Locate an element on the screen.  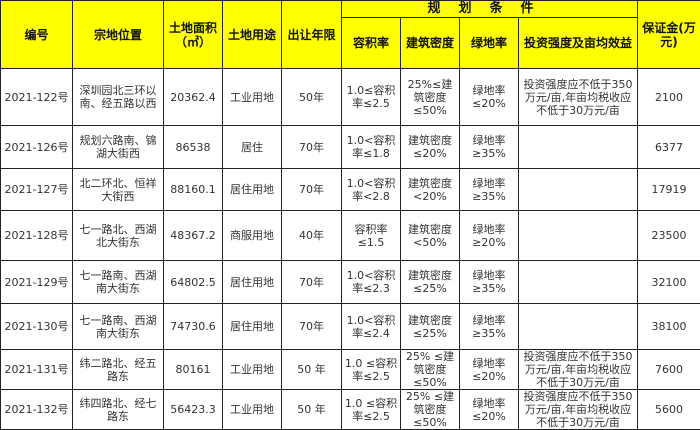
cell-density: 25%≤建筑密度≤50% is located at coordinates (430, 97).